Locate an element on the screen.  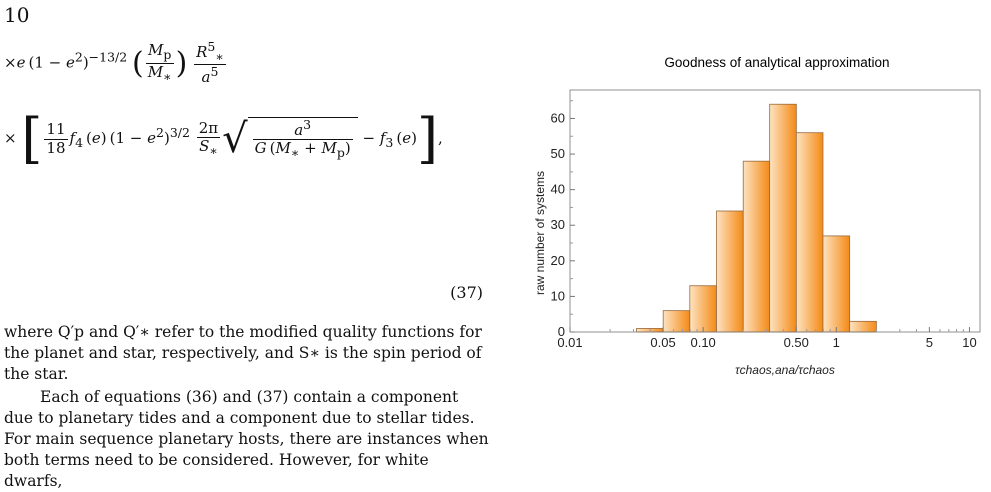
page-number: 10 is located at coordinates (17, 15).